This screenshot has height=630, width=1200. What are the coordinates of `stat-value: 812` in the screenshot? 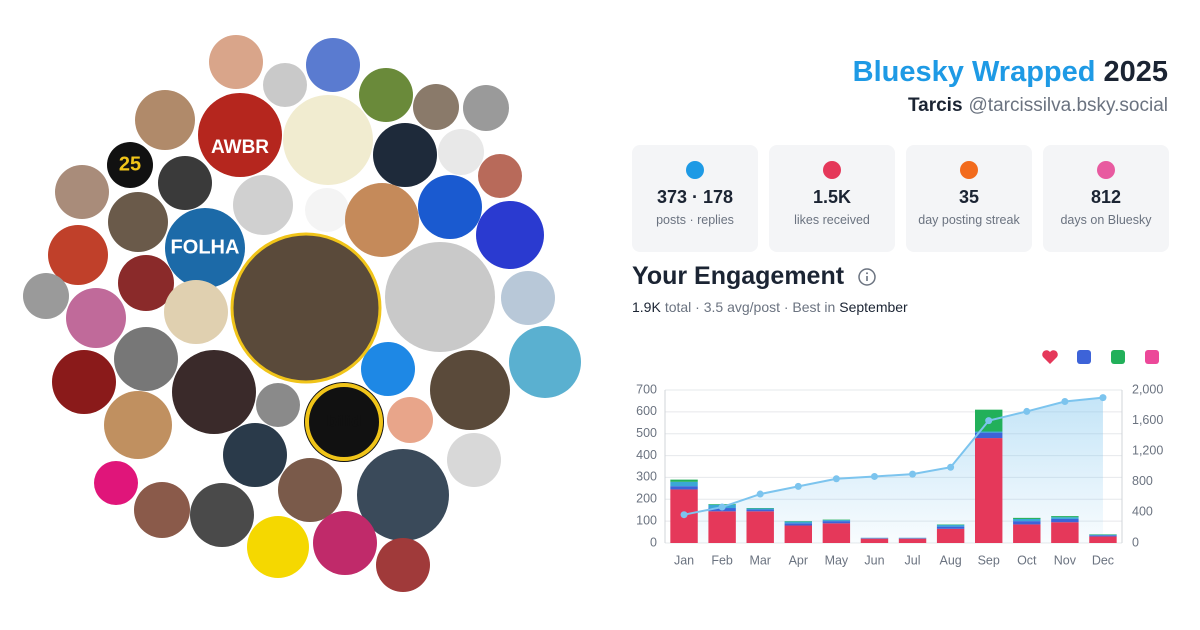 It's located at (1106, 197).